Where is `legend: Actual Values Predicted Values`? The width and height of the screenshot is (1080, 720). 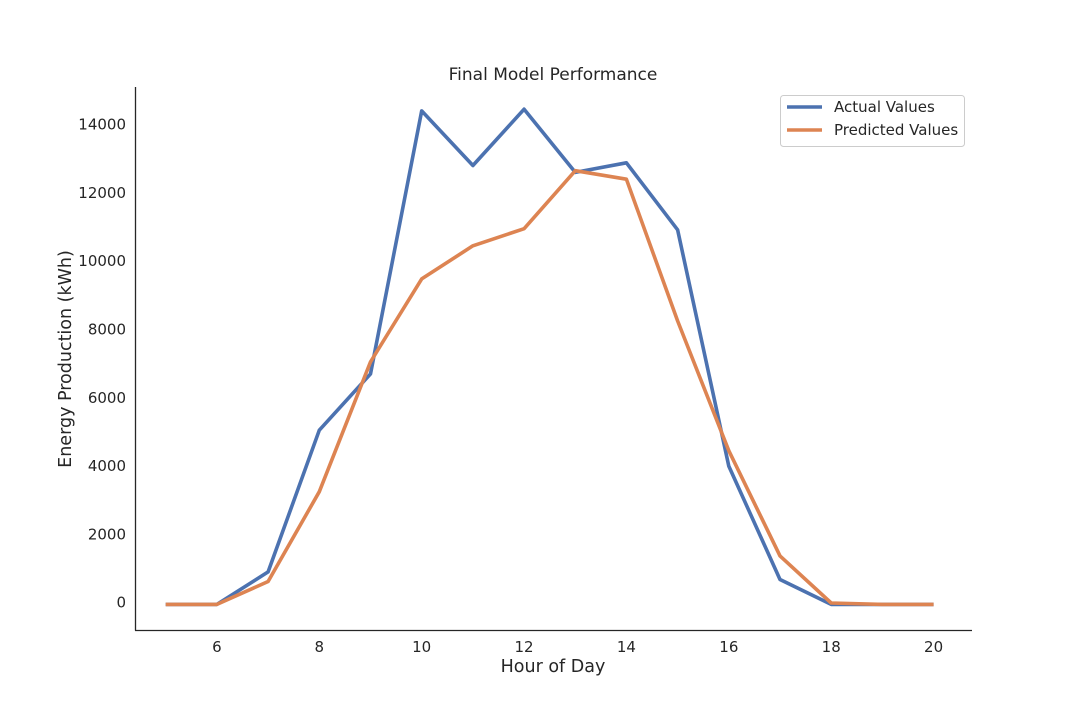
legend: Actual Values Predicted Values is located at coordinates (872, 121).